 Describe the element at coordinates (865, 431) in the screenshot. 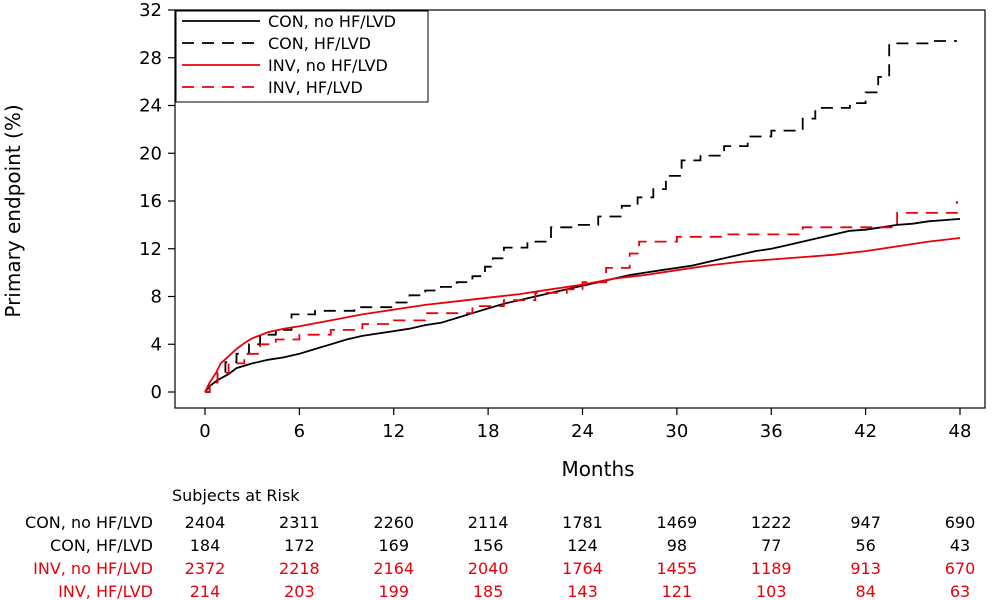

I see `x-tick-label: 42` at that location.